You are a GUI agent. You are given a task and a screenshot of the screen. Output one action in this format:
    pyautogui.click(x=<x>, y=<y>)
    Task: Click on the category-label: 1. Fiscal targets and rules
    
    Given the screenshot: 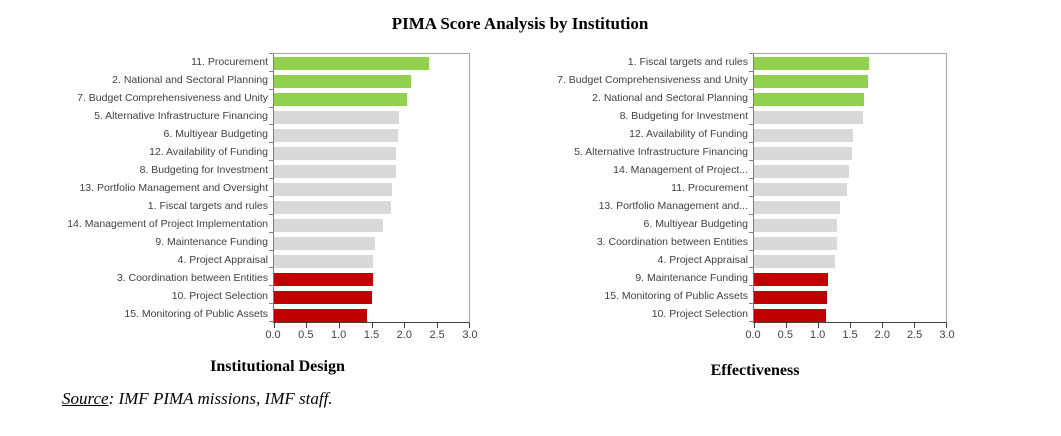 What is the action you would take?
    pyautogui.click(x=687, y=62)
    